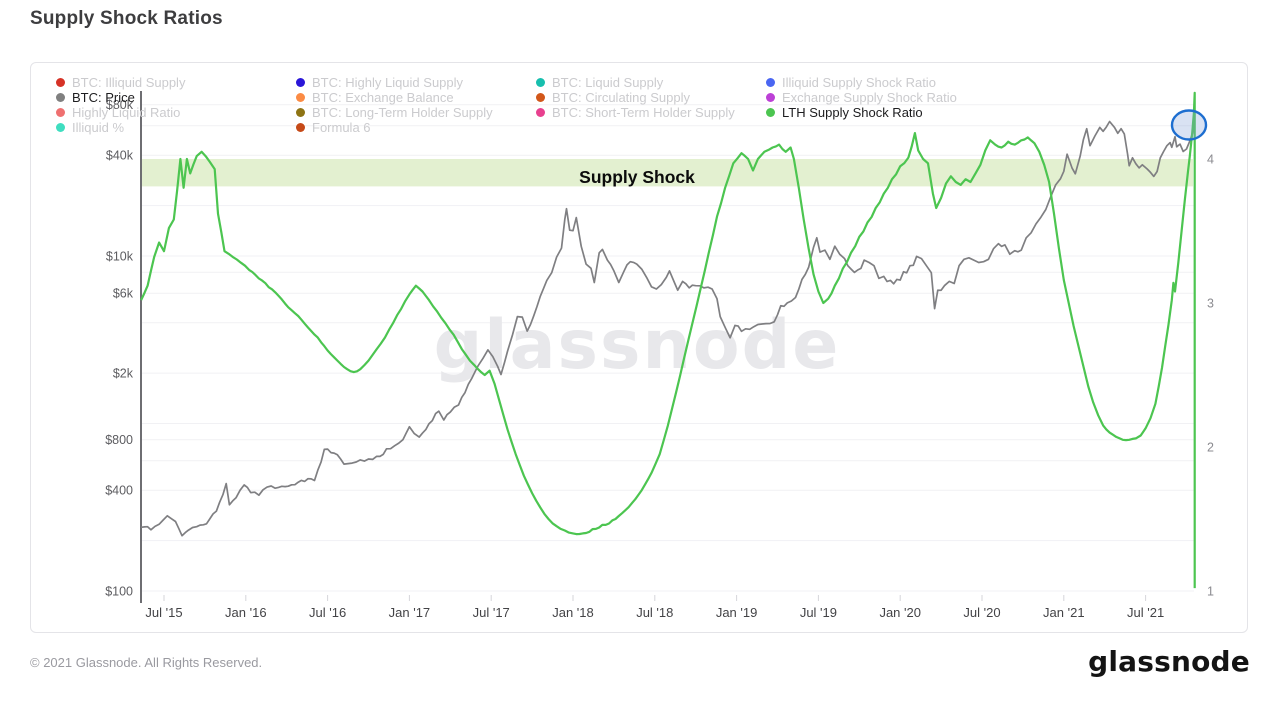 The height and width of the screenshot is (720, 1280). What do you see at coordinates (341, 127) in the screenshot?
I see `legend-item-label: Formula 6` at bounding box center [341, 127].